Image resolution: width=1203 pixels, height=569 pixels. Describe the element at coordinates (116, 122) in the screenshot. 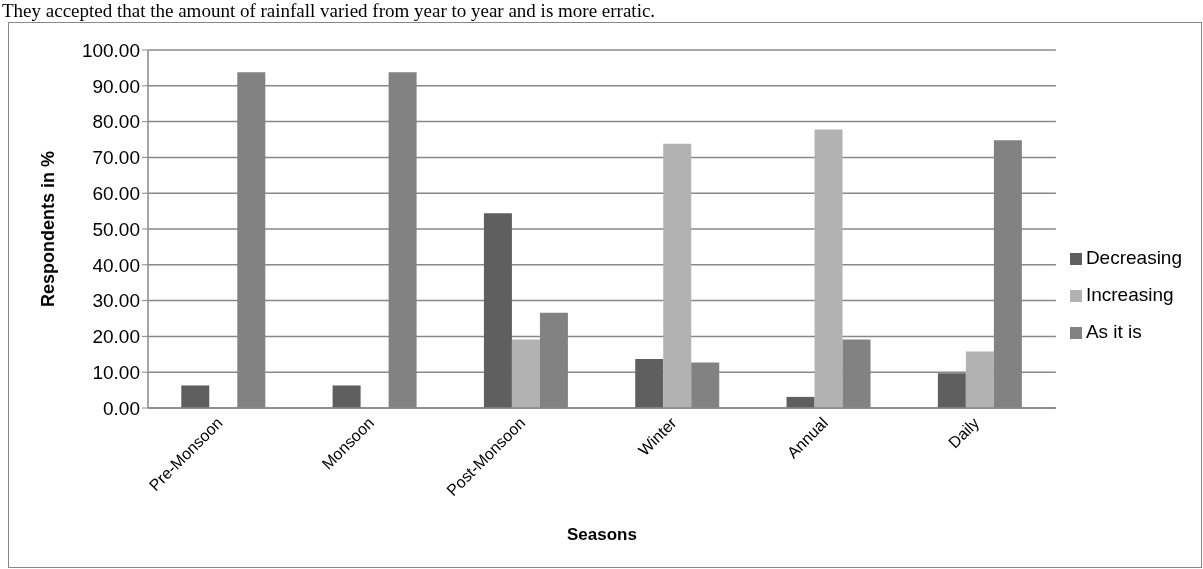

I see `y-tick-label: 80.00` at that location.